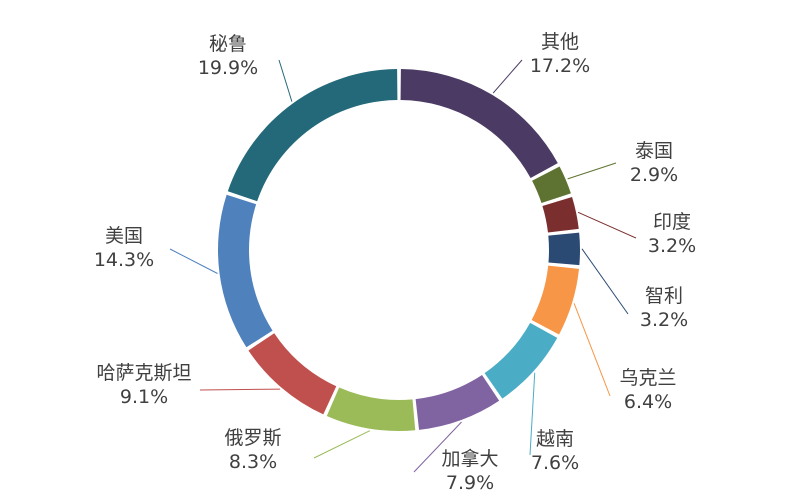 The height and width of the screenshot is (500, 800). What do you see at coordinates (555, 463) in the screenshot?
I see `slice-label-percent: 7.6%` at bounding box center [555, 463].